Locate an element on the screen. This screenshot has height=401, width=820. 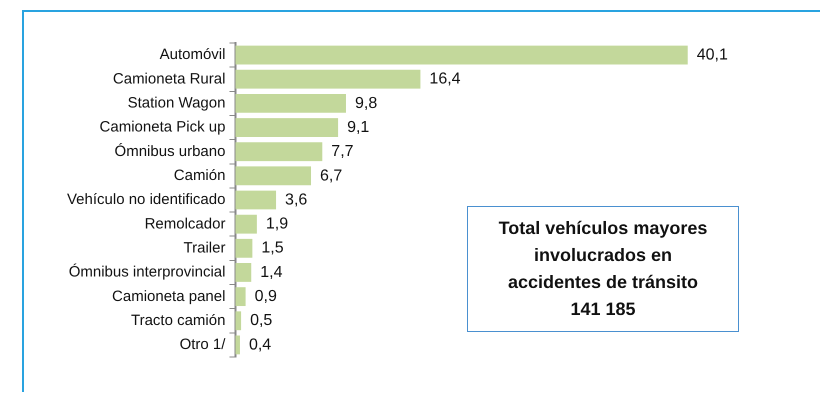
data-label: 1,9 is located at coordinates (277, 224).